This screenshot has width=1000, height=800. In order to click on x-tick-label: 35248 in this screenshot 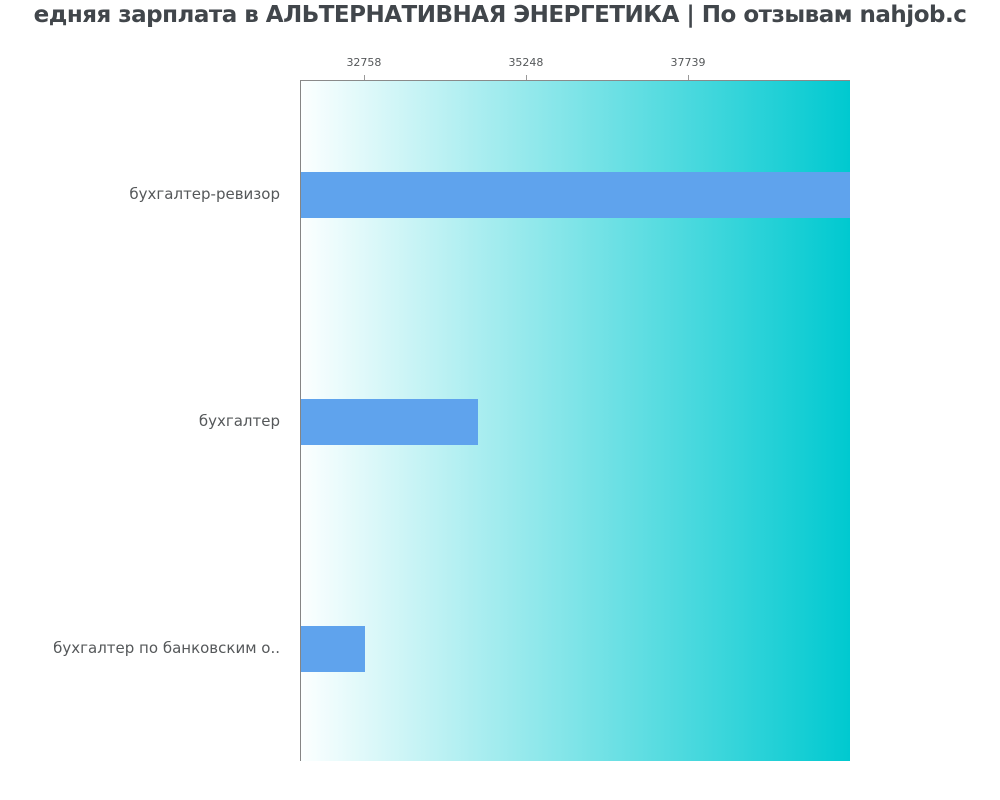, I will do `click(526, 62)`.